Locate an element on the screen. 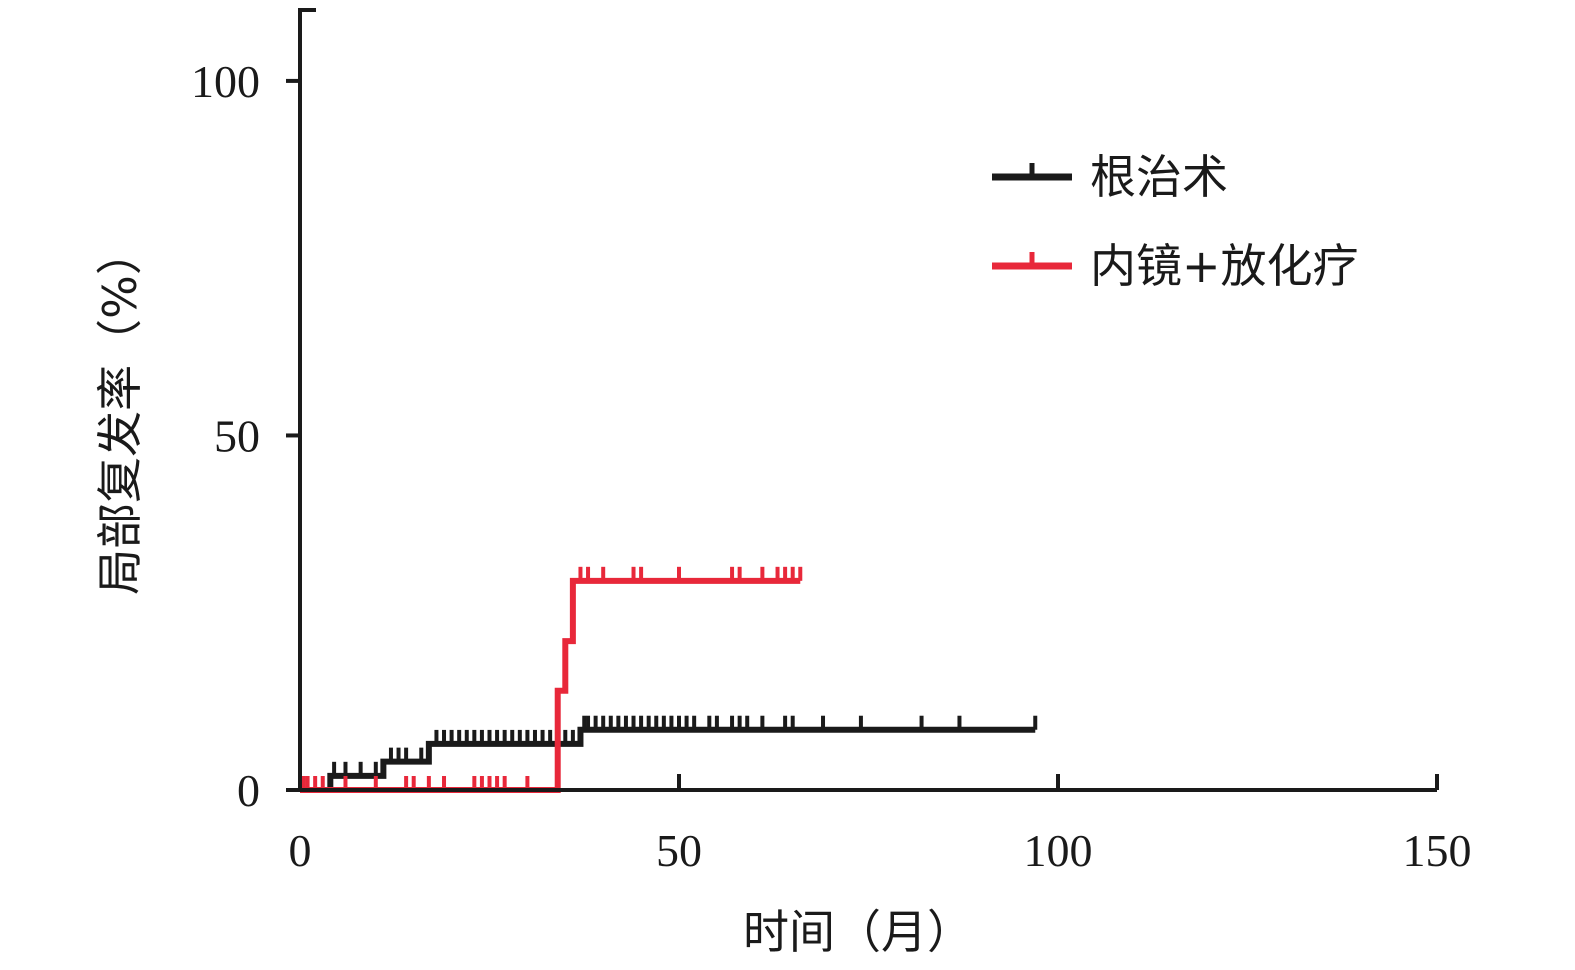 This screenshot has width=1575, height=970. legend-label: 内镜+放化疗 is located at coordinates (1224, 266).